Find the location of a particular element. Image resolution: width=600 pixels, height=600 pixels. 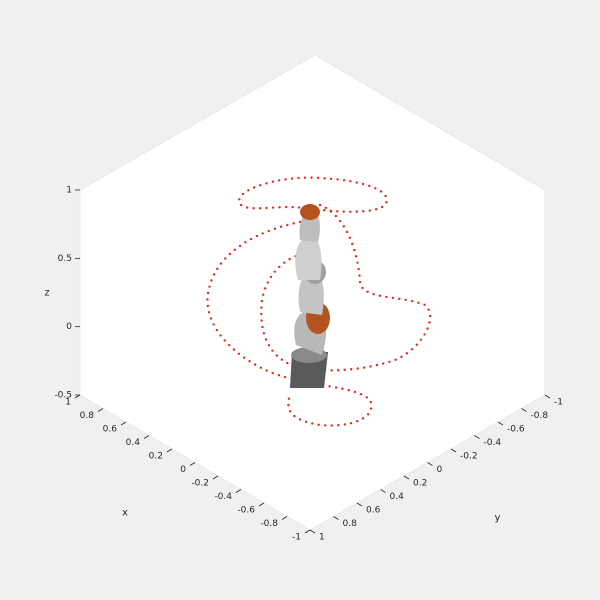

z-axis-label: z is located at coordinates (46, 293).